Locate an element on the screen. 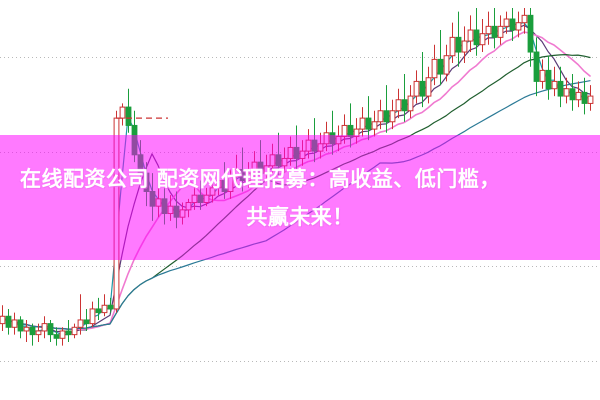 This screenshot has height=400, width=600. promo-text-line-1: 在线配资公司 配资网代理招募：高收益、低门槛， is located at coordinates (260, 178).